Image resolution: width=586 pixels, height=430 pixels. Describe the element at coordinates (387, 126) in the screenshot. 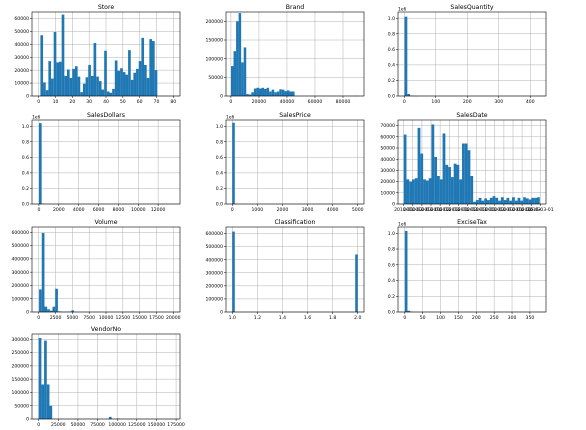

I see `y-tick-label: 70000` at that location.